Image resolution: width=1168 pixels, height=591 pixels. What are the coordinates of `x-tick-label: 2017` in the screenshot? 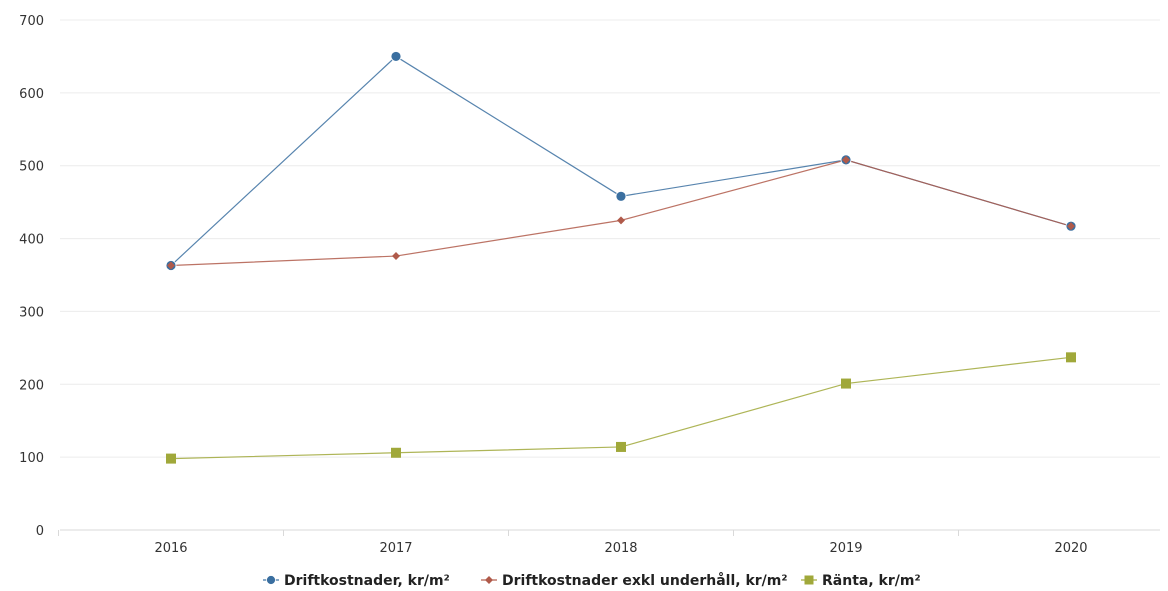 It's located at (395, 548).